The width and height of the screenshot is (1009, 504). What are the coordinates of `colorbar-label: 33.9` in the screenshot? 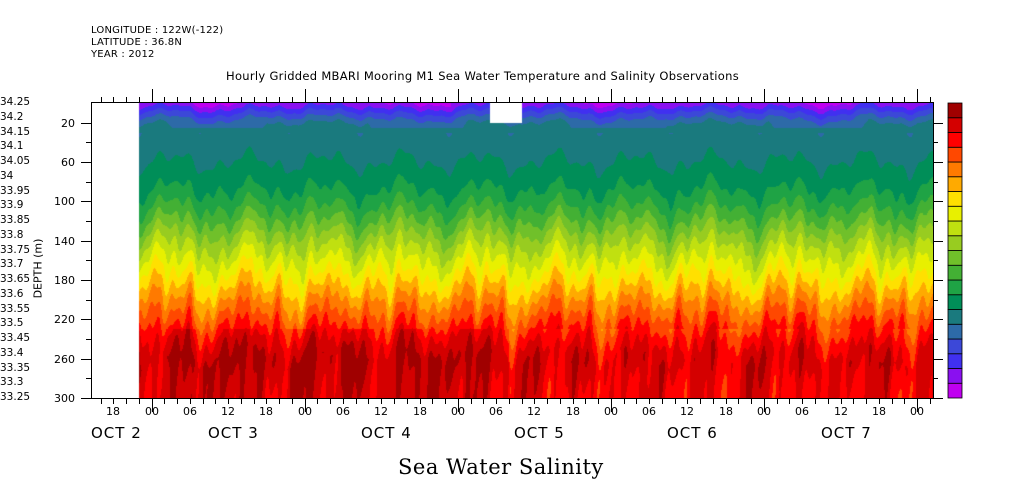 It's located at (12, 205).